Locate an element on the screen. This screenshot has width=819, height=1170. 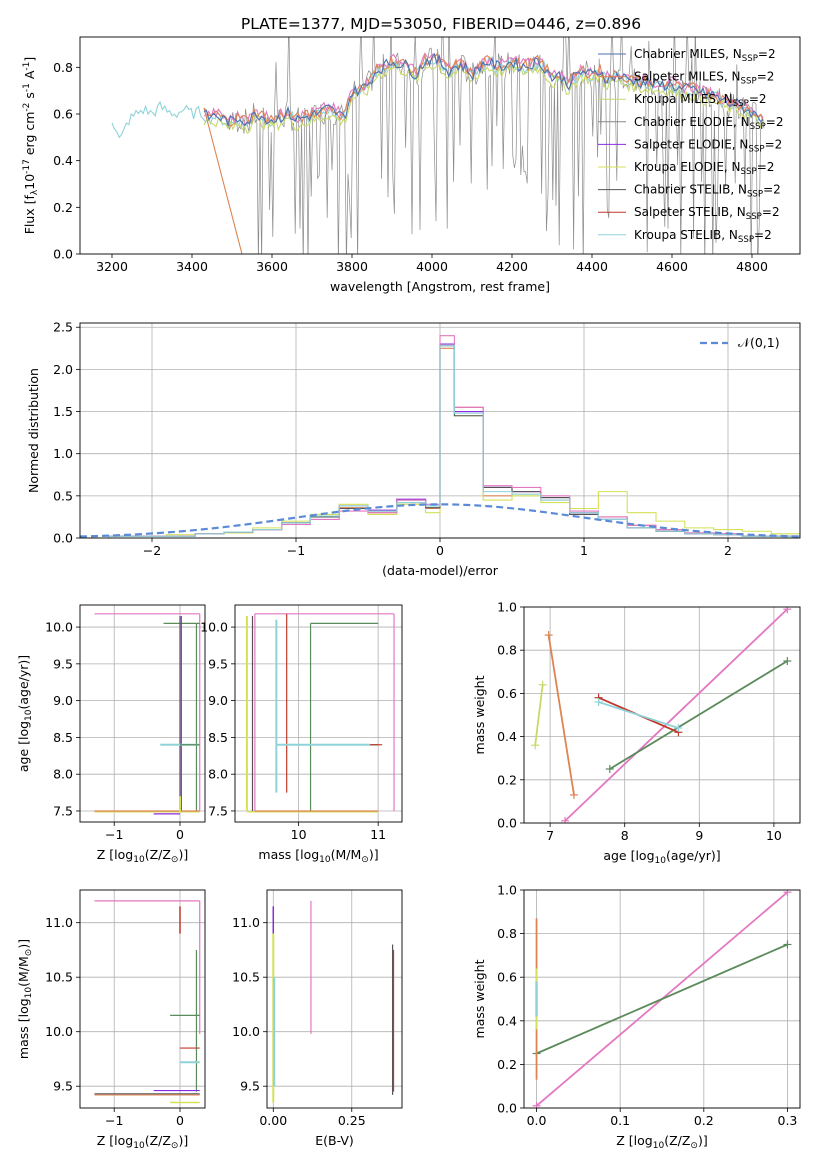
legend-entry: Salpeter STELIB, NSSP=2 is located at coordinates (707, 213).